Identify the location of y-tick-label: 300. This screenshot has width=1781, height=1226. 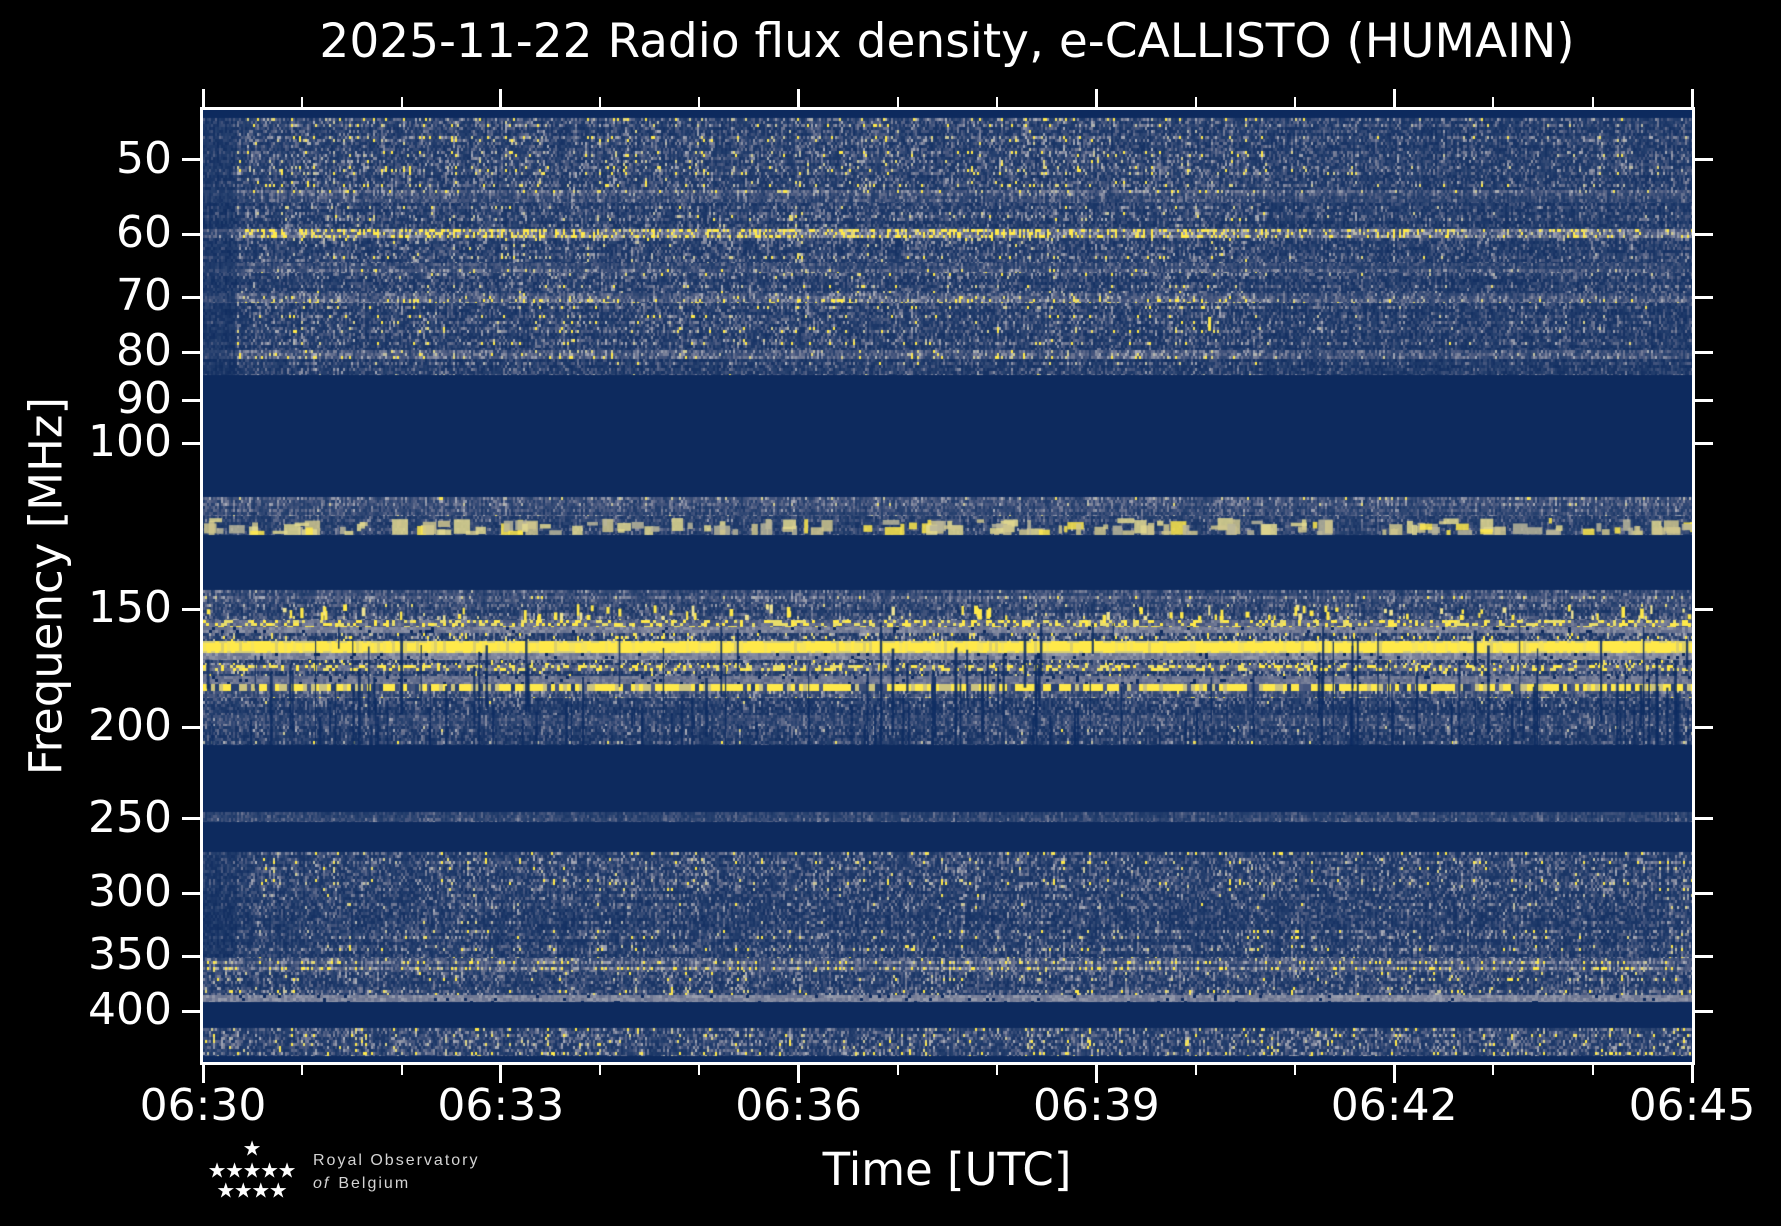
(130, 892).